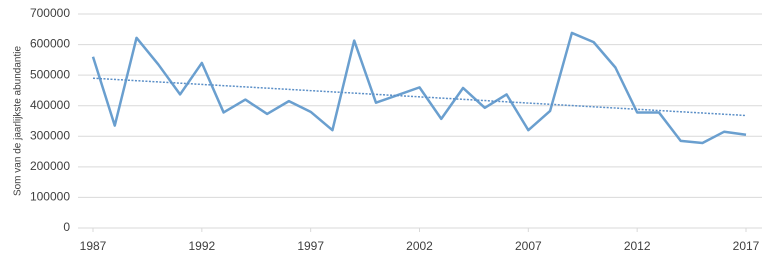 This screenshot has height=264, width=770. What do you see at coordinates (18, 121) in the screenshot?
I see `y-axis-label: Som van de jaarlijkste abundantie` at bounding box center [18, 121].